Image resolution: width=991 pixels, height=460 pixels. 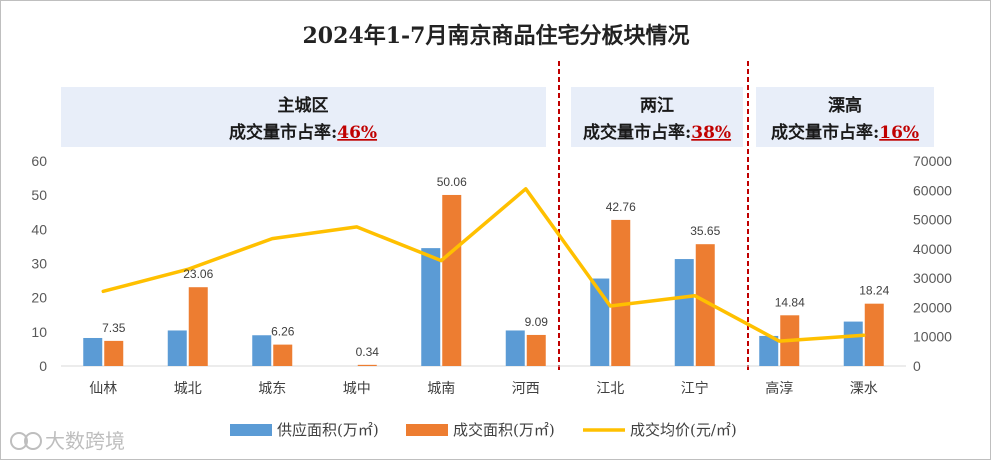 I want to click on y-right-tick-label: 70000, so click(x=932, y=161).